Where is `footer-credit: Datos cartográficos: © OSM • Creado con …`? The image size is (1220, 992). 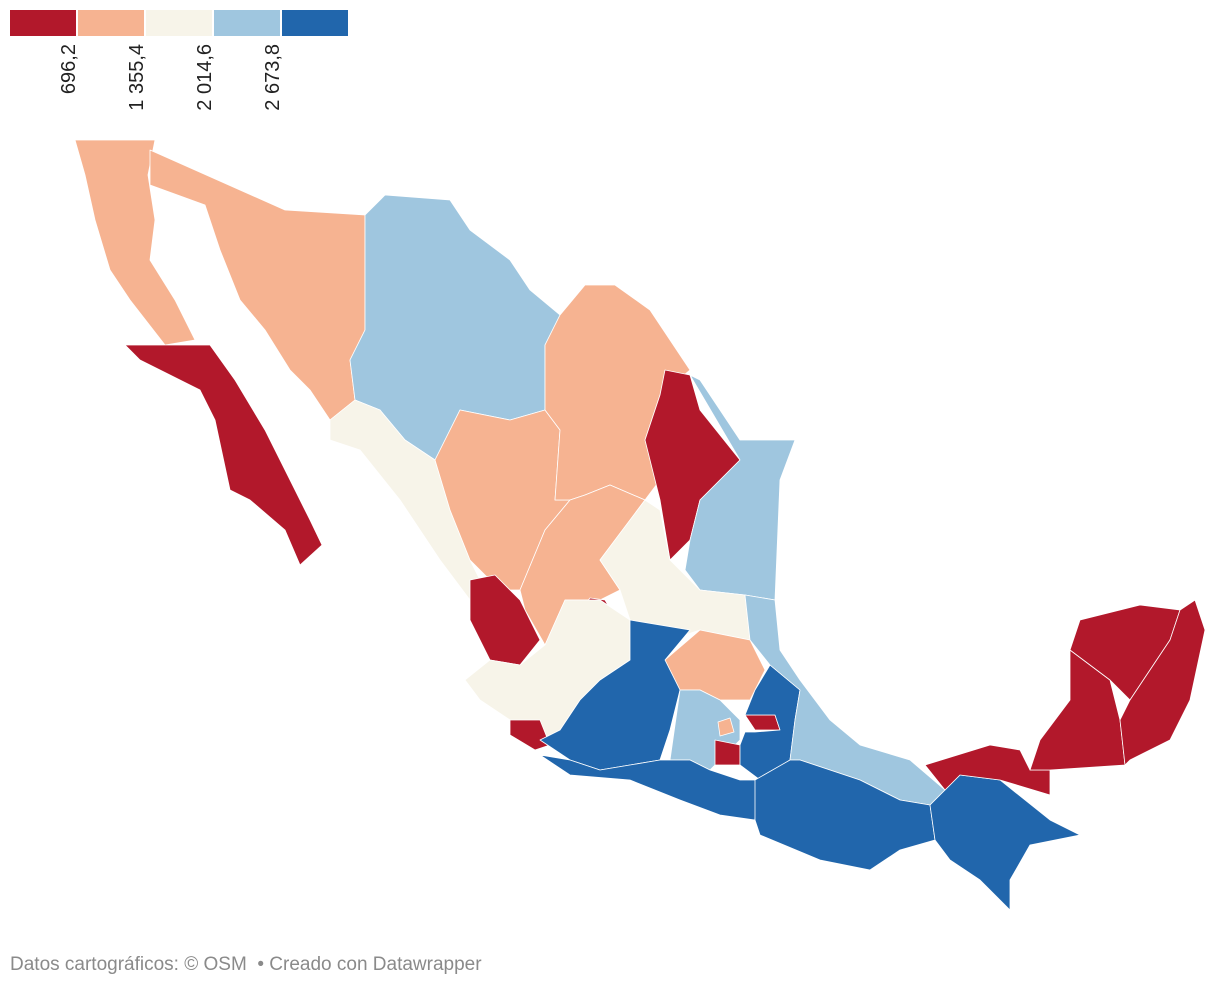 footer-credit: Datos cartográficos: © OSM • Creado con … is located at coordinates (246, 964).